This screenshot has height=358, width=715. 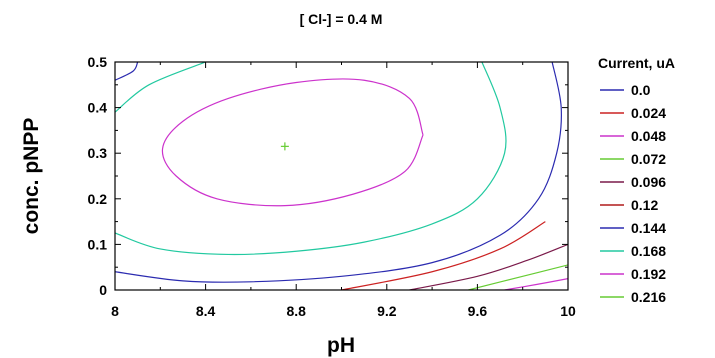 What do you see at coordinates (103, 290) in the screenshot?
I see `y-tick-label: 0` at bounding box center [103, 290].